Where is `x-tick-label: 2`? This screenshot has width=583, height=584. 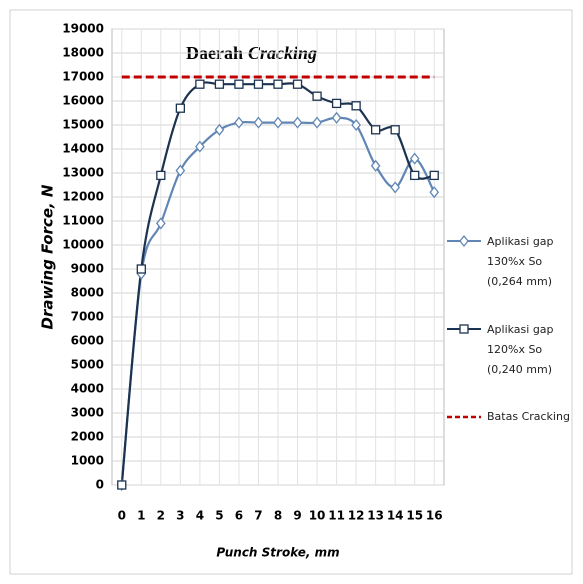
x-tick-label: 2 is located at coordinates (161, 516).